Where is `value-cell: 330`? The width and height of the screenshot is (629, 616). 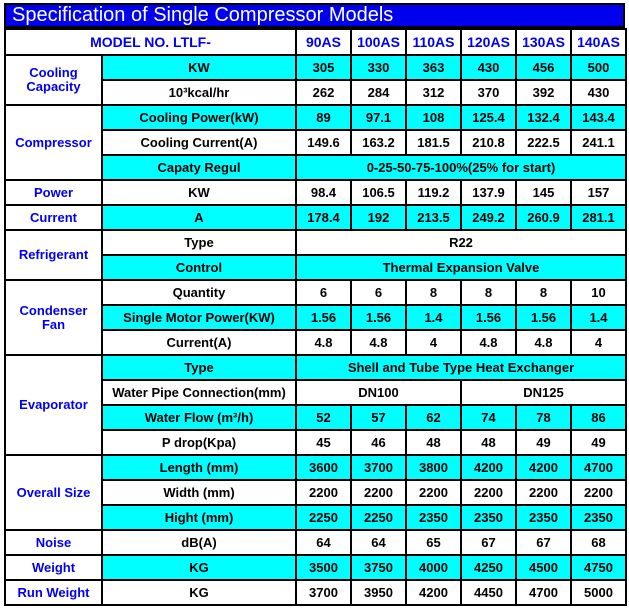
value-cell: 330 is located at coordinates (378, 67).